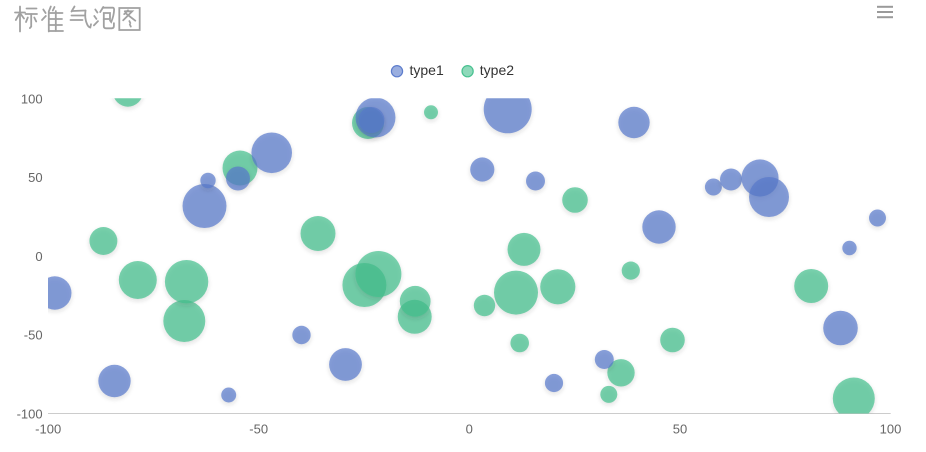  Describe the element at coordinates (427, 70) in the screenshot. I see `svg-text: type1` at that location.